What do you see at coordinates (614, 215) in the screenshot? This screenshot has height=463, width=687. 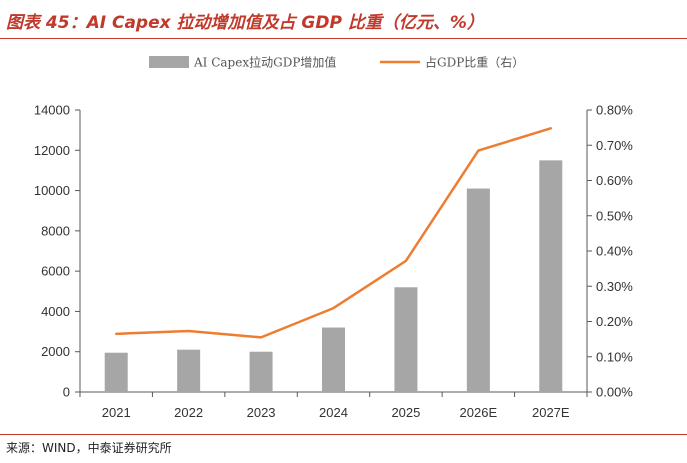 I see `right-tick-label: 0.50%` at bounding box center [614, 215].